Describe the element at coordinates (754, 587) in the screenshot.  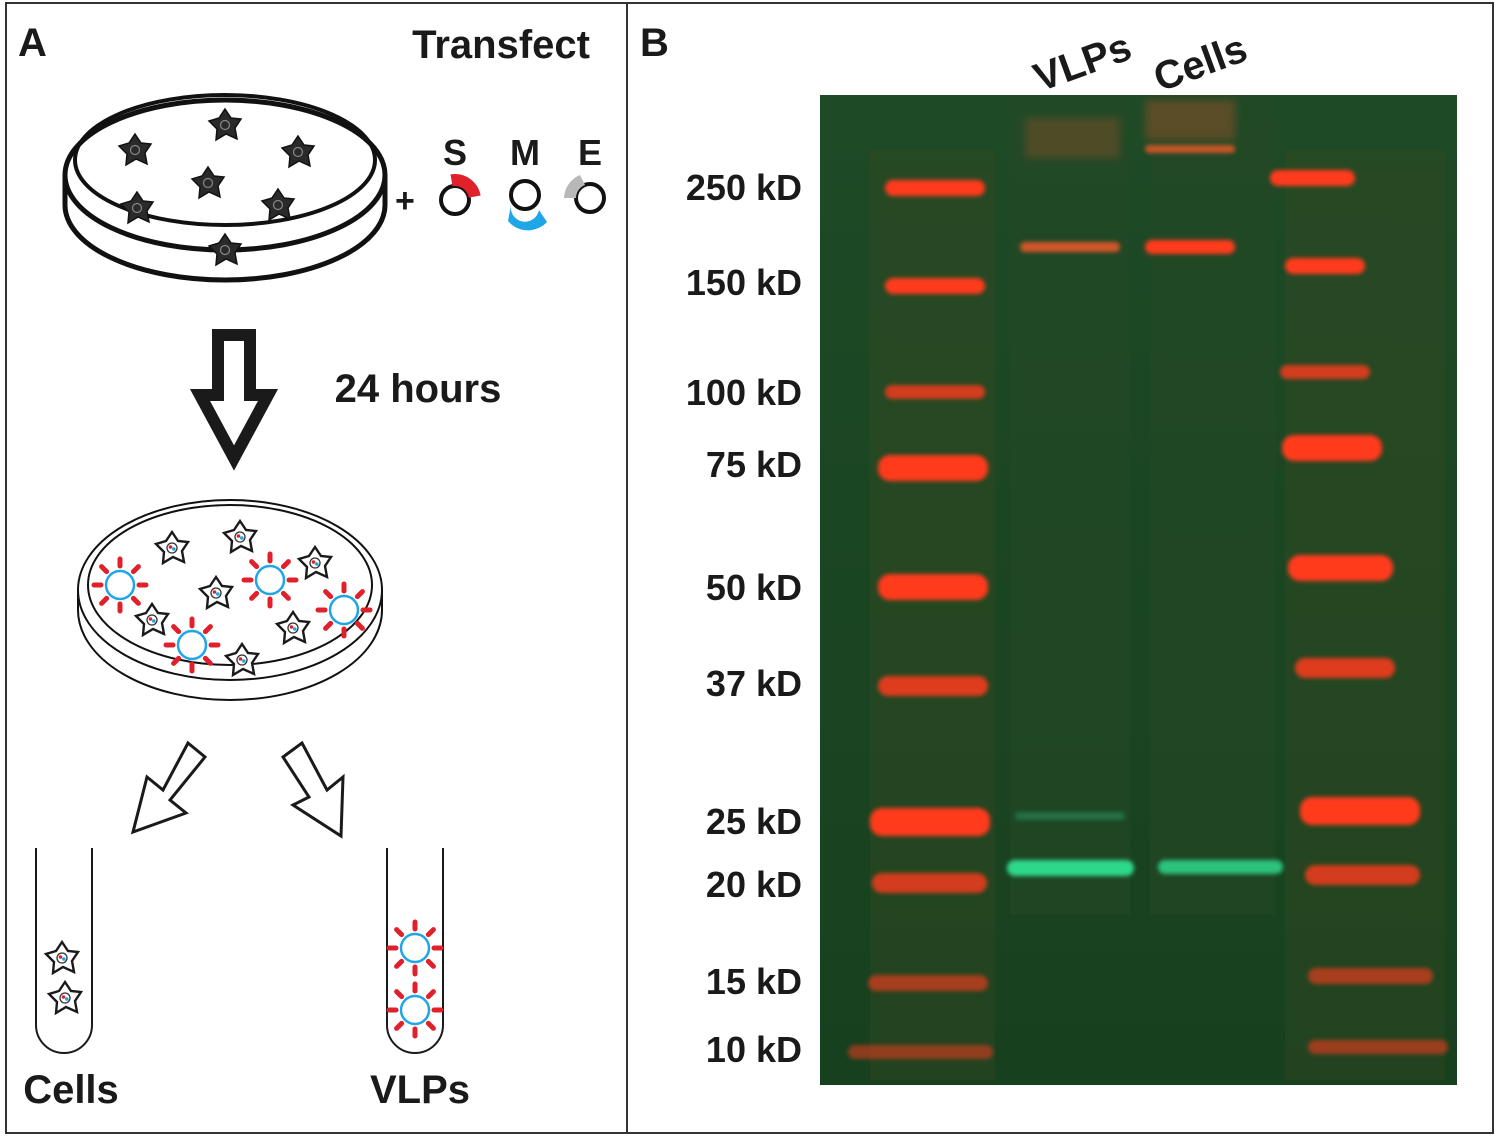
I see `marker-label-50: 50 kD` at that location.